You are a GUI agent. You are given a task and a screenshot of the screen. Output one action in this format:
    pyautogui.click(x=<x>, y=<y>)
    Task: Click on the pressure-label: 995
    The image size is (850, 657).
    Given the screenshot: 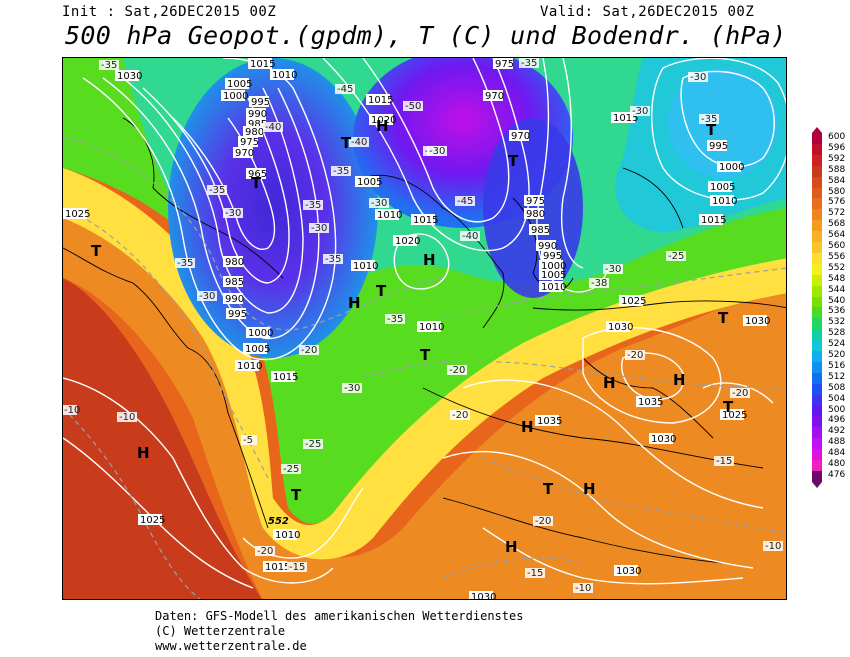 What is the action you would take?
    pyautogui.click(x=236, y=314)
    